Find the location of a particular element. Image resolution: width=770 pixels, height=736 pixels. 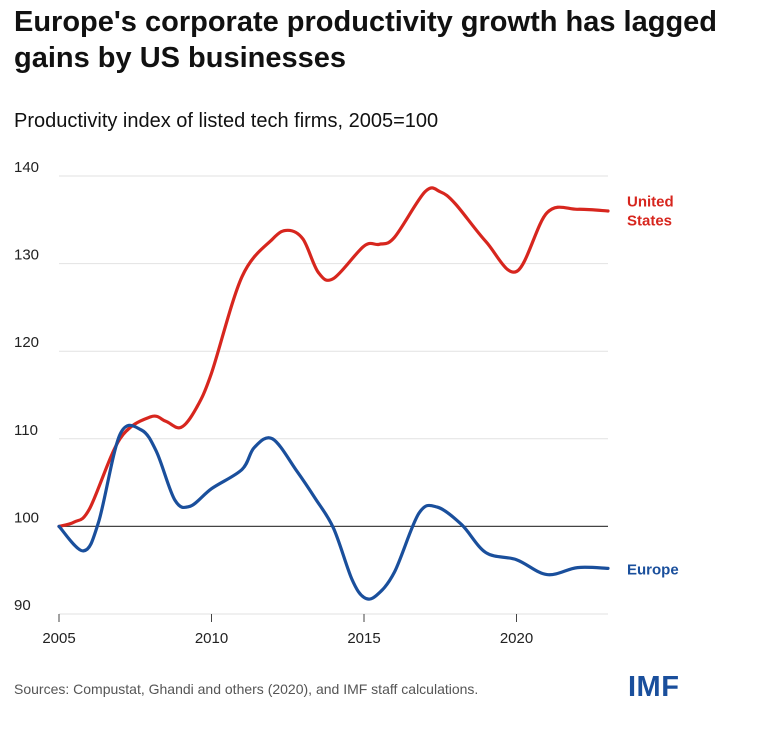

y-tick-label-90: 90 is located at coordinates (22, 605).